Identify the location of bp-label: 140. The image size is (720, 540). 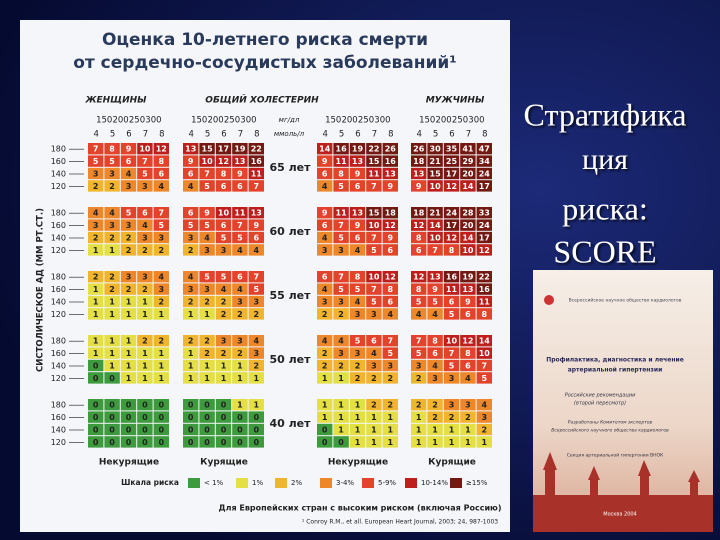
(58, 430).